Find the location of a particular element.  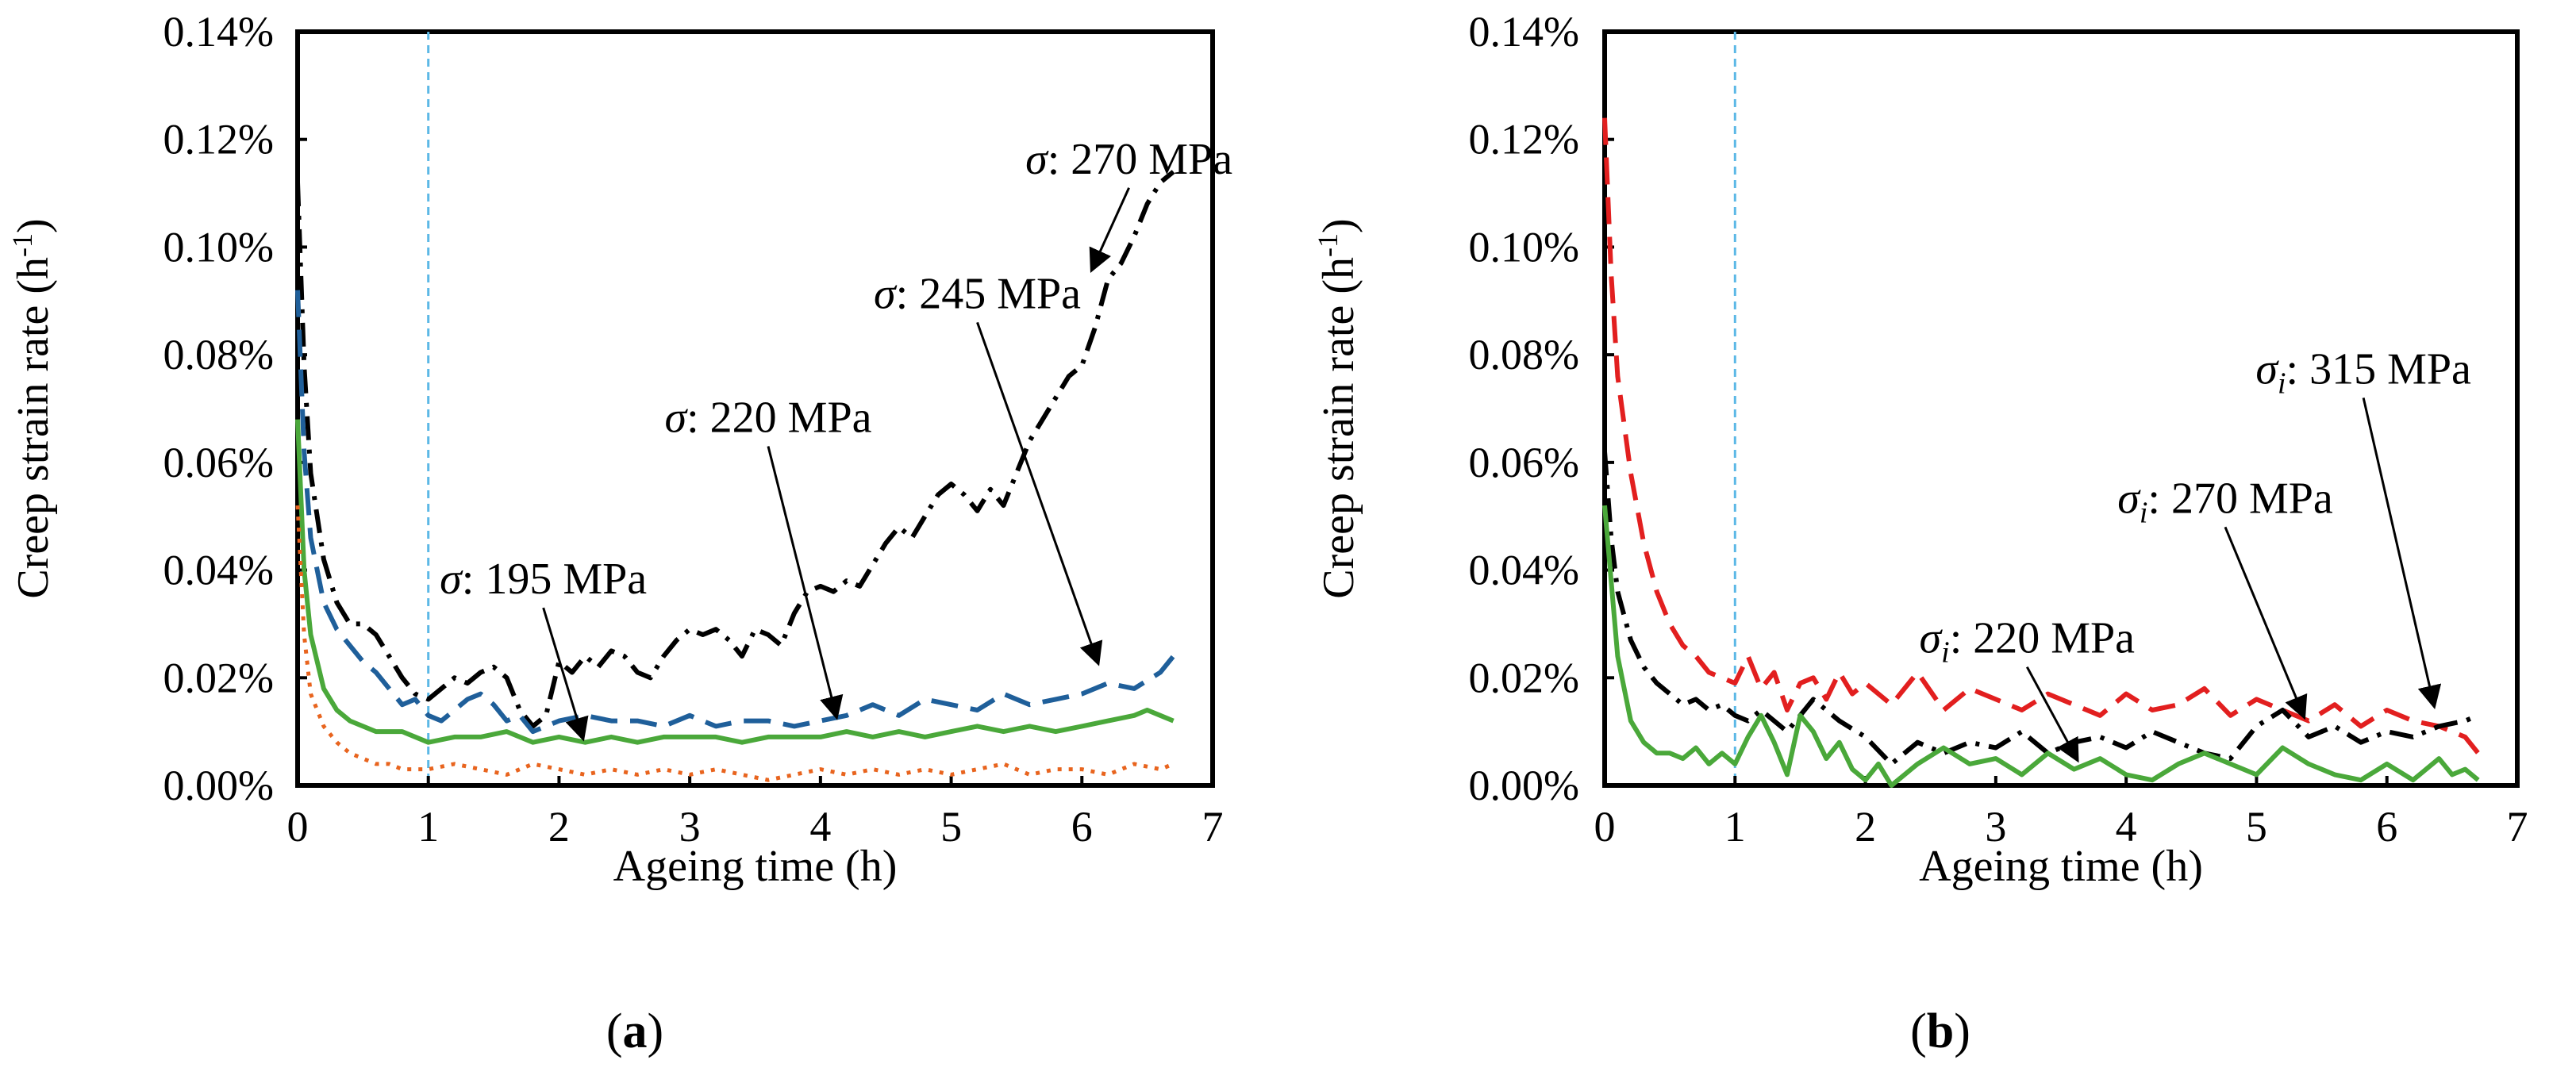

annotation-label: σi: 220 MPa is located at coordinates (2028, 642).